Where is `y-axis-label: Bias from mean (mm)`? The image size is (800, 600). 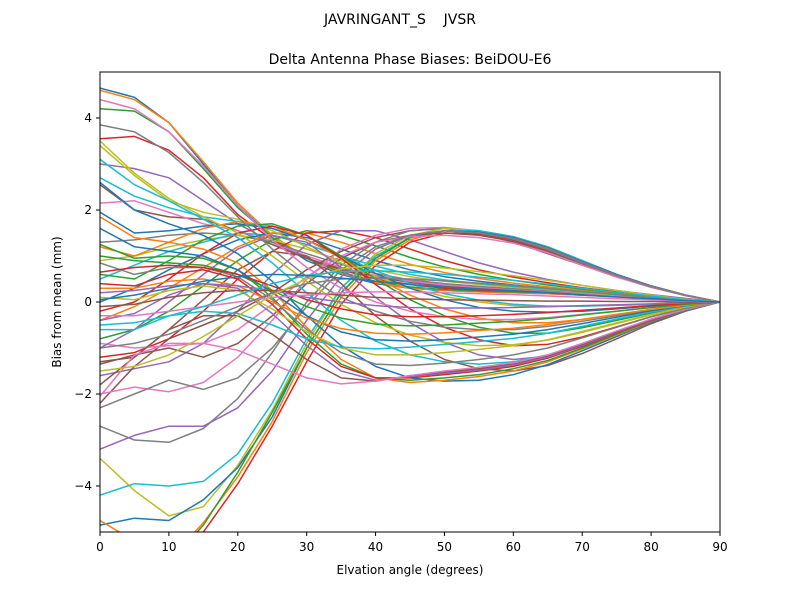
y-axis-label: Bias from mean (mm) is located at coordinates (57, 301).